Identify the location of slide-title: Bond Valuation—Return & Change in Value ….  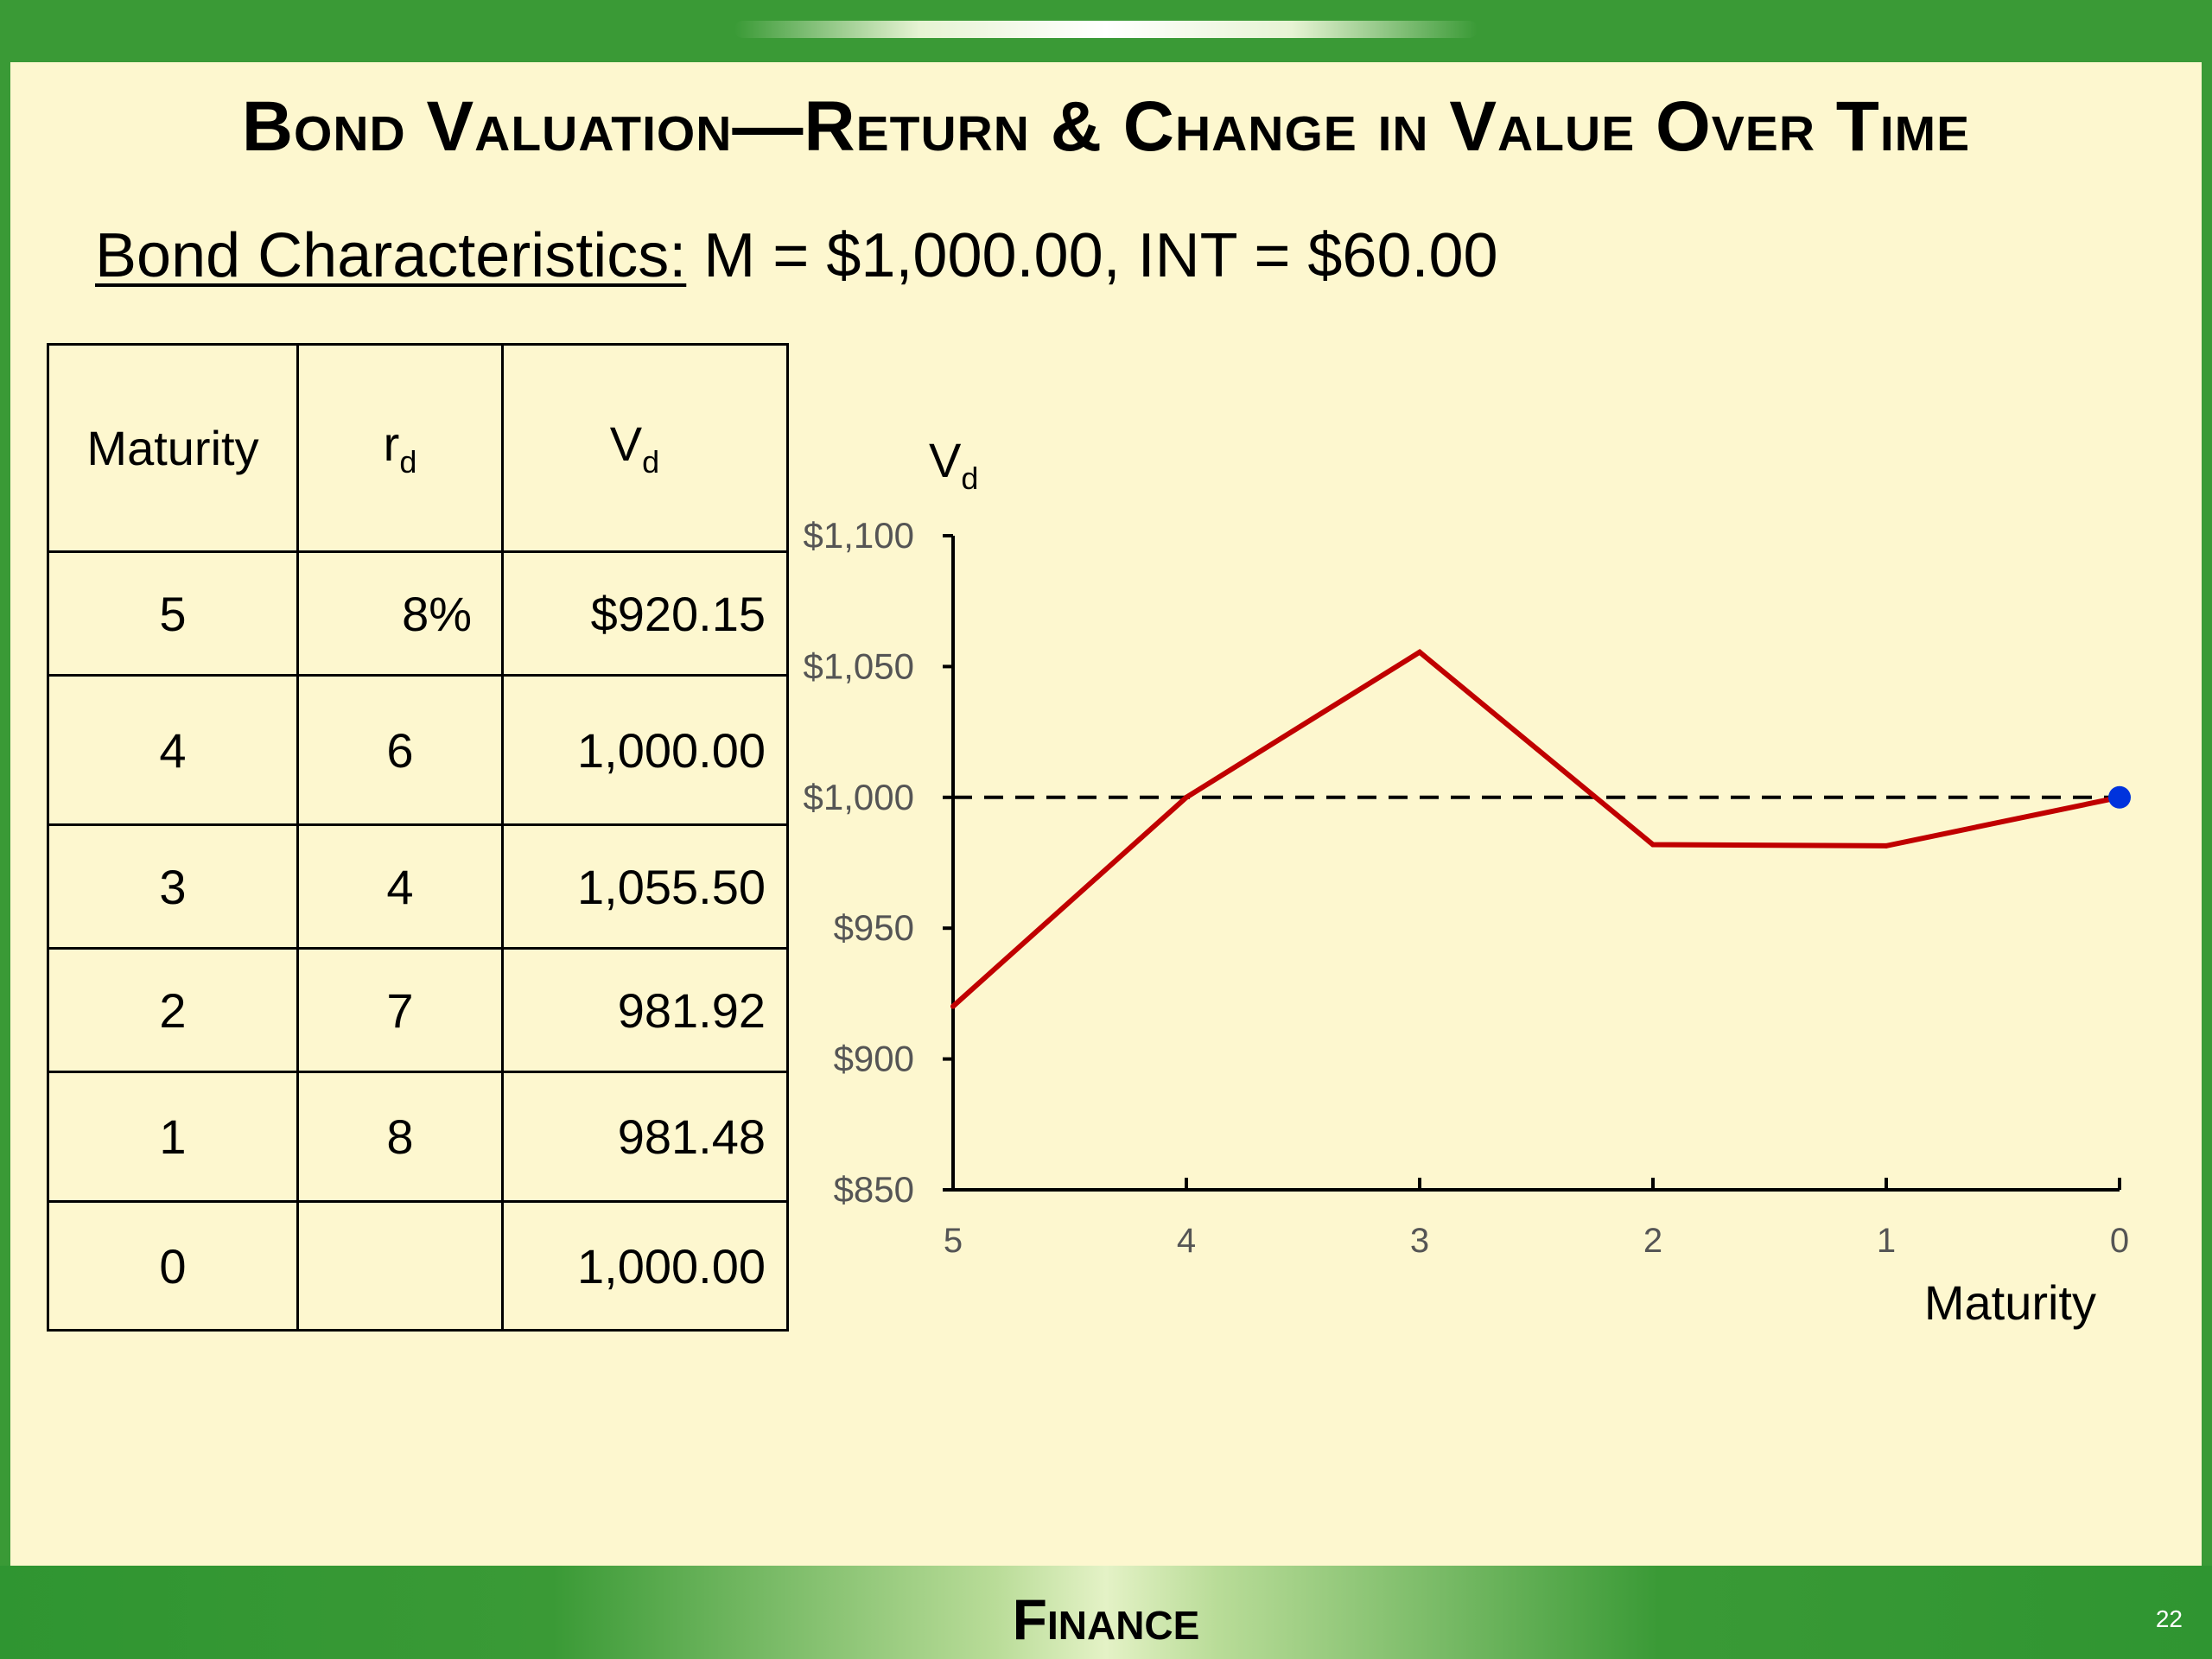
(1106, 126).